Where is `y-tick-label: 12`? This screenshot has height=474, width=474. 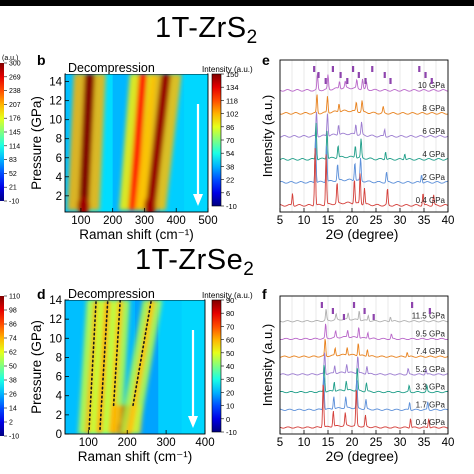 y-tick-label: 12 is located at coordinates (55, 320).